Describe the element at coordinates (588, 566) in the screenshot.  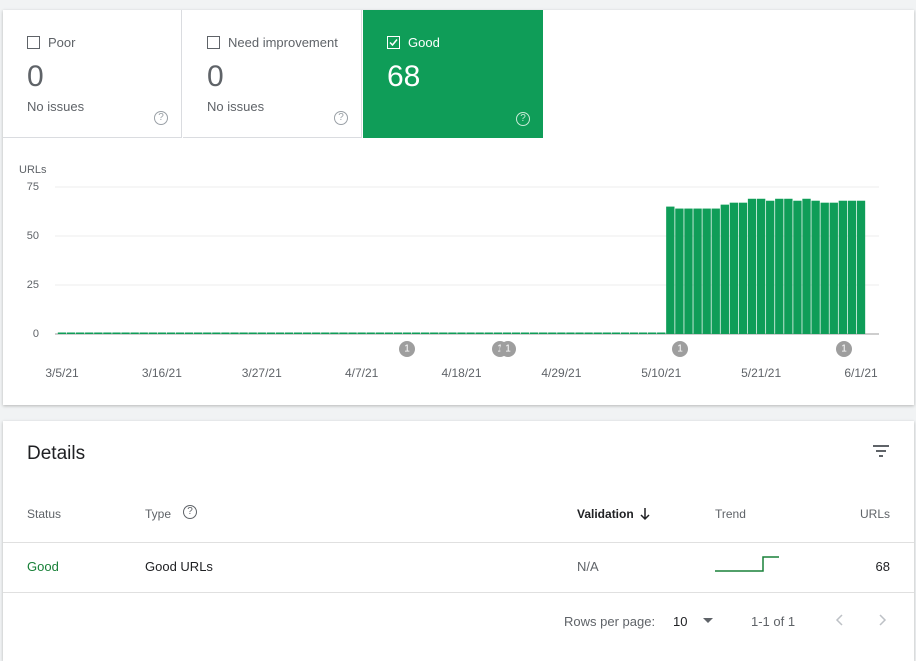
I see `validation-cell: N/A` at that location.